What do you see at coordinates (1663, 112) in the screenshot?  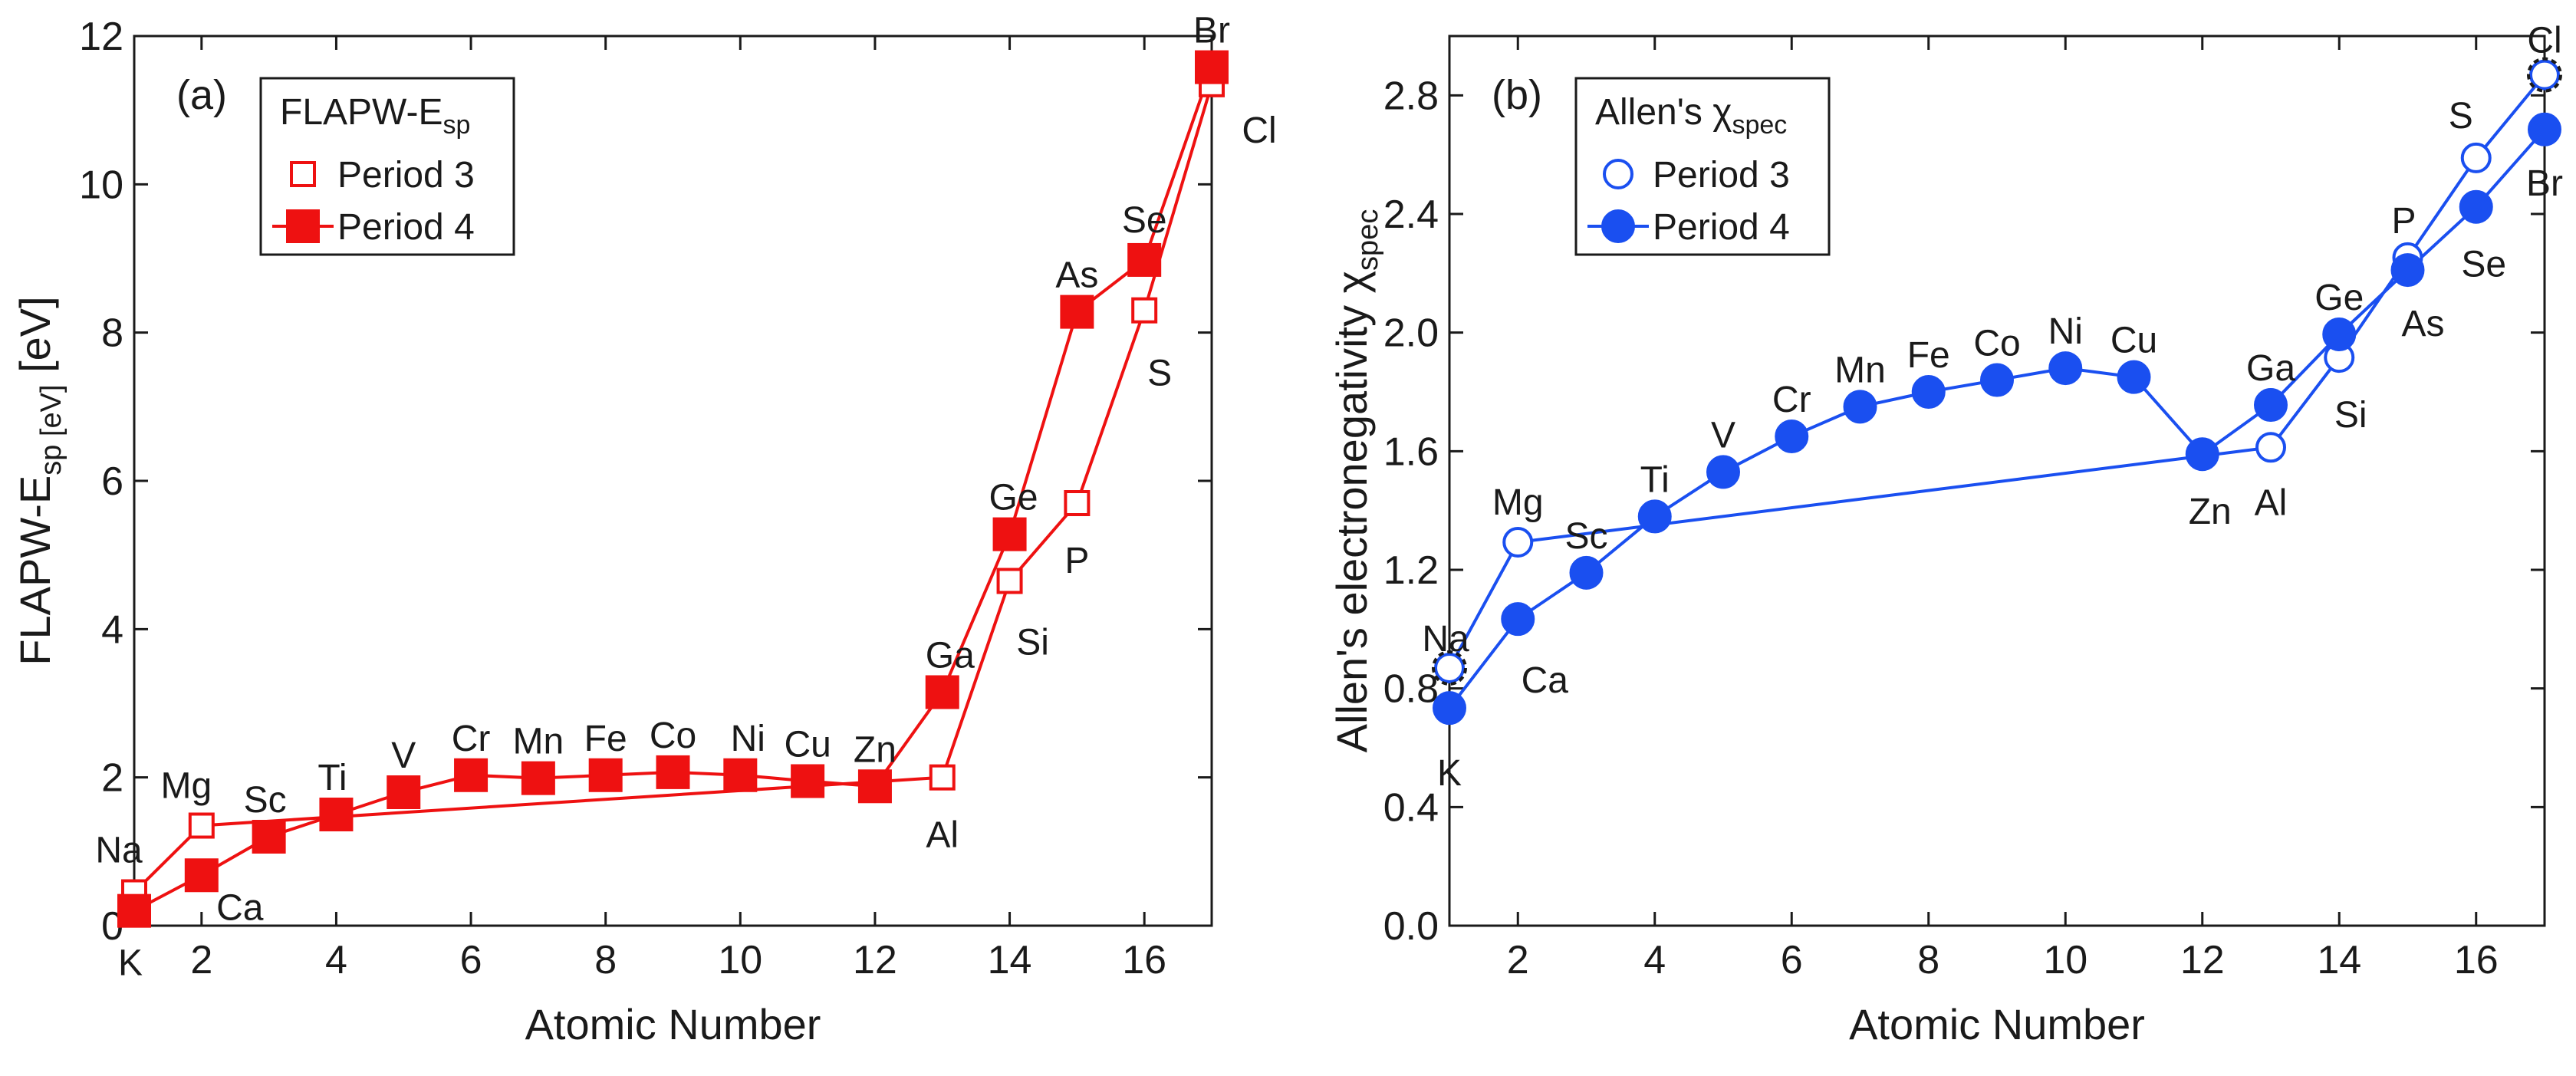 I see `legend-title-main: Allen's χ` at bounding box center [1663, 112].